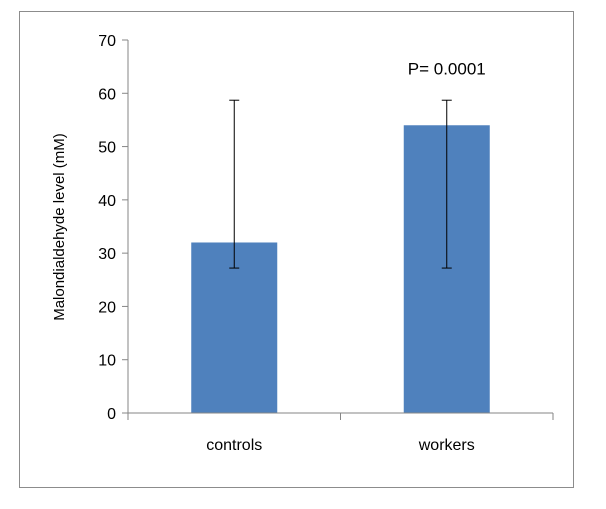  Describe the element at coordinates (340, 445) in the screenshot. I see `x-tick-labels: controls workers` at that location.